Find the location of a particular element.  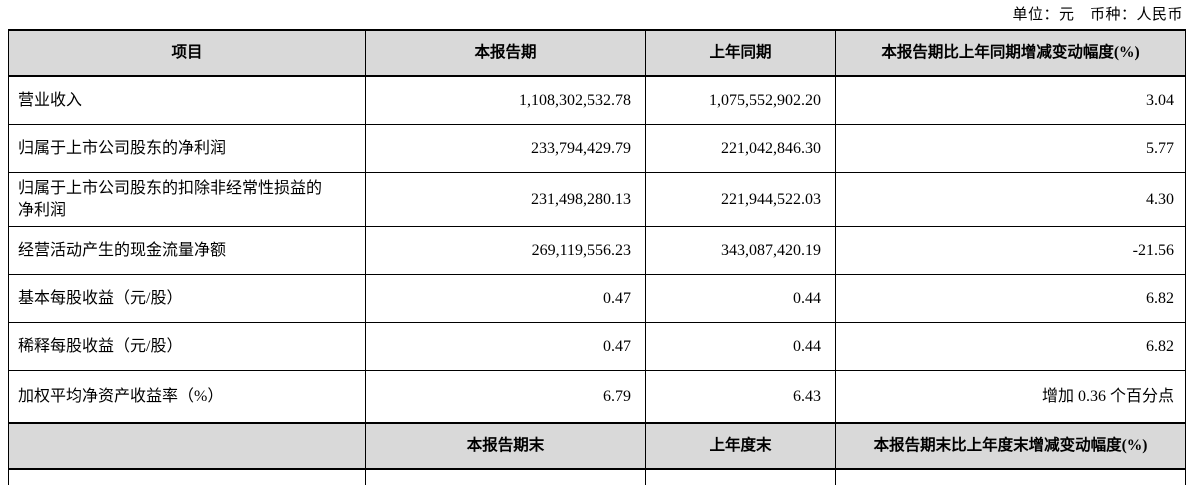

prior-period-value: 221,944,522.03 is located at coordinates (740, 199).